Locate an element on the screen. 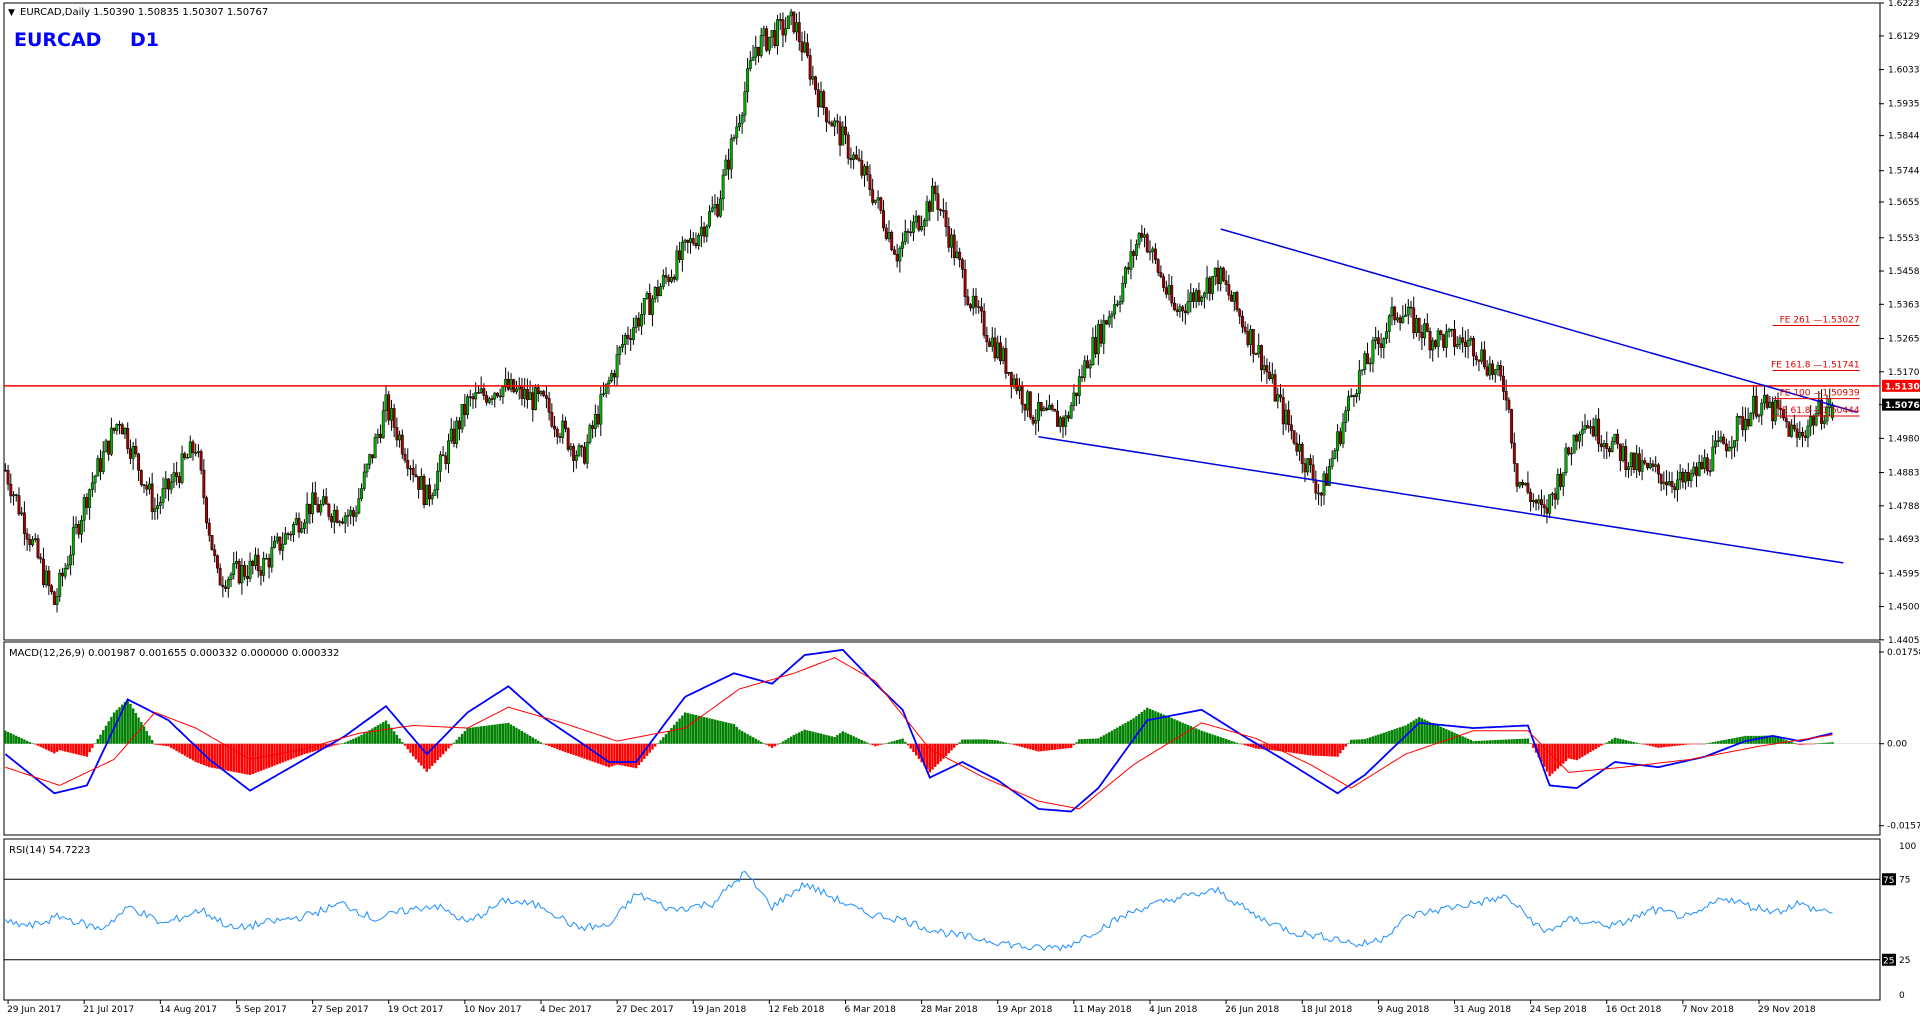 Image resolution: width=1920 pixels, height=1024 pixels. price-axis-label: 1.61290 is located at coordinates (1904, 37).